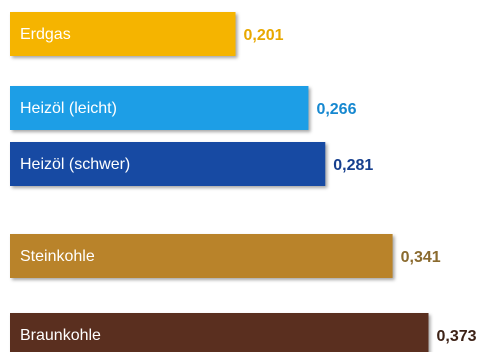  What do you see at coordinates (60, 335) in the screenshot?
I see `category-label-braunkohle: Braunkohle` at bounding box center [60, 335].